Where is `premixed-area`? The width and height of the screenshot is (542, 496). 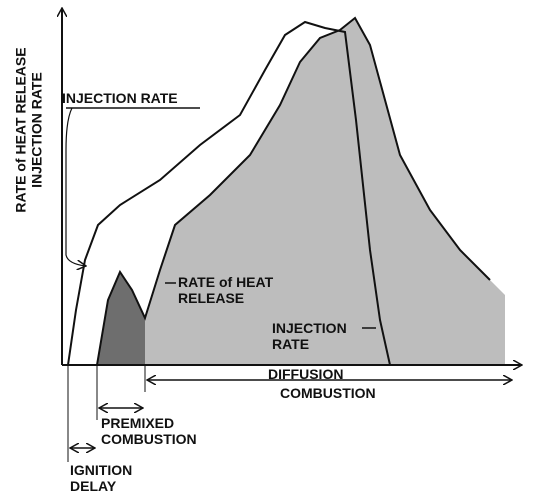 premixed-area is located at coordinates (121, 318).